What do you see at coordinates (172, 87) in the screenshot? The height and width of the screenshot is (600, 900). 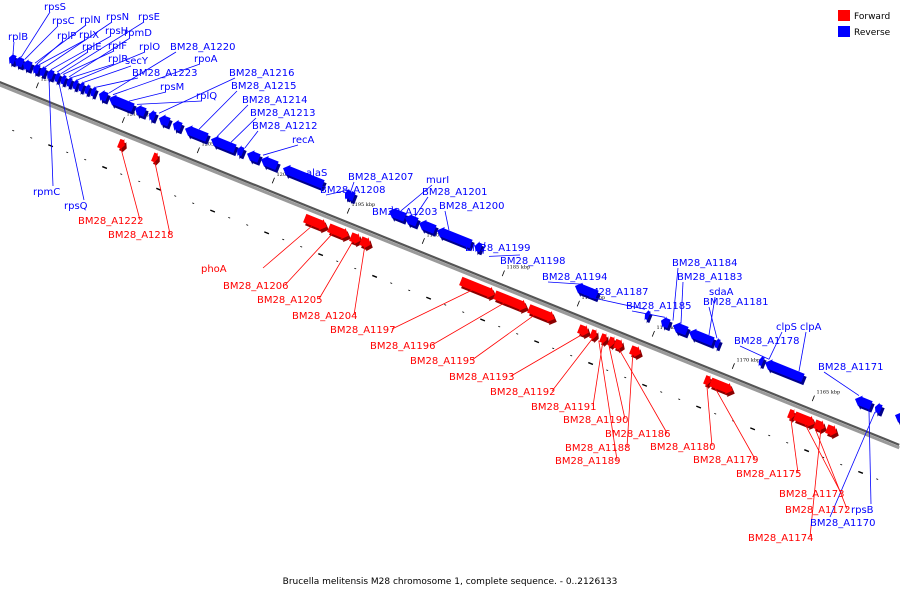 I see `reverse-gene-label: rpsM` at bounding box center [172, 87].